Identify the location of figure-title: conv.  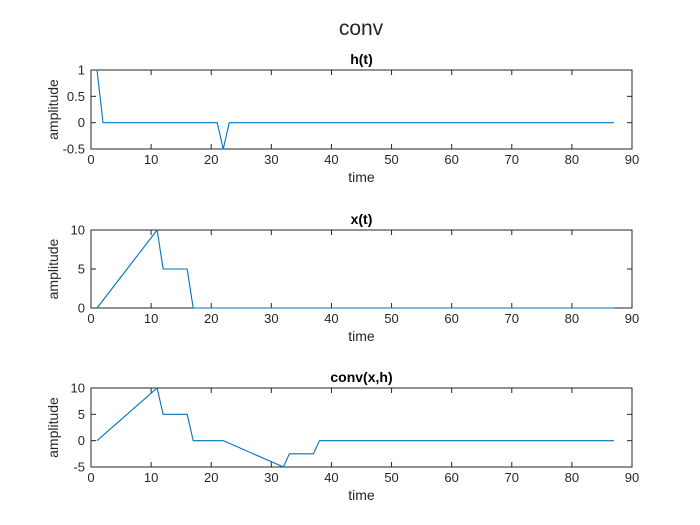
(361, 28).